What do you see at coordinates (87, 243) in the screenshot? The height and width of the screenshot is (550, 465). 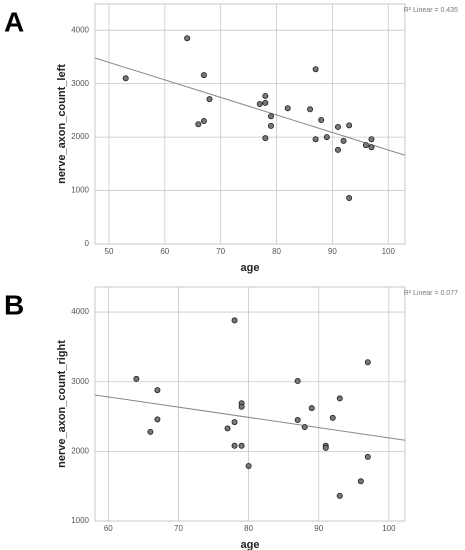 I see `y-tick-label: 0` at bounding box center [87, 243].